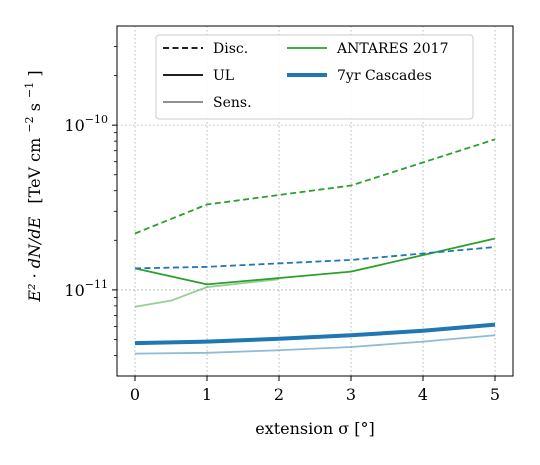 The width and height of the screenshot is (540, 465). What do you see at coordinates (392, 49) in the screenshot?
I see `legend-label: ANTARES 2017` at bounding box center [392, 49].